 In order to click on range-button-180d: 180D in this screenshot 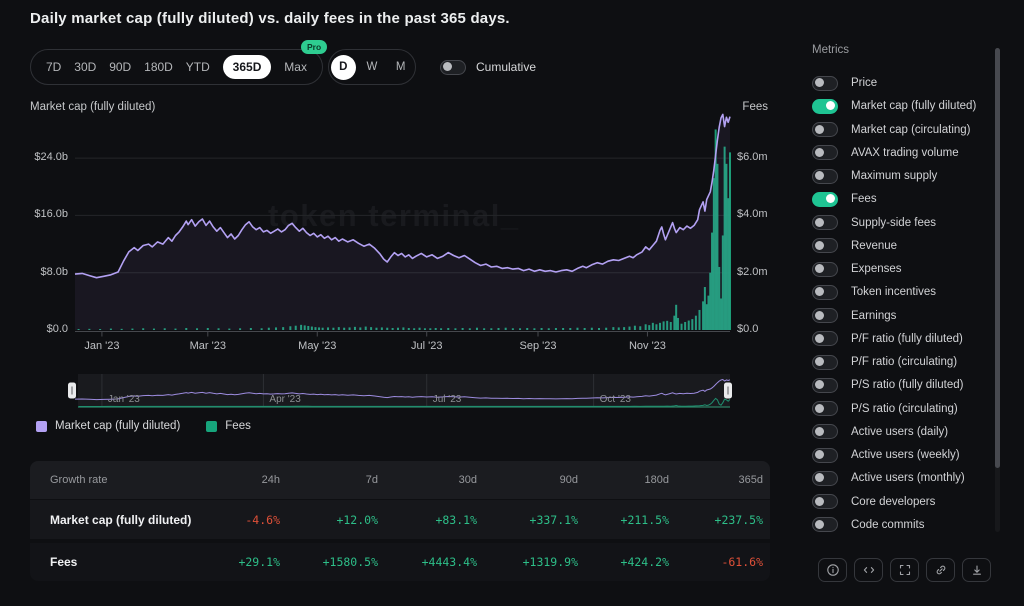, I will do `click(158, 67)`.